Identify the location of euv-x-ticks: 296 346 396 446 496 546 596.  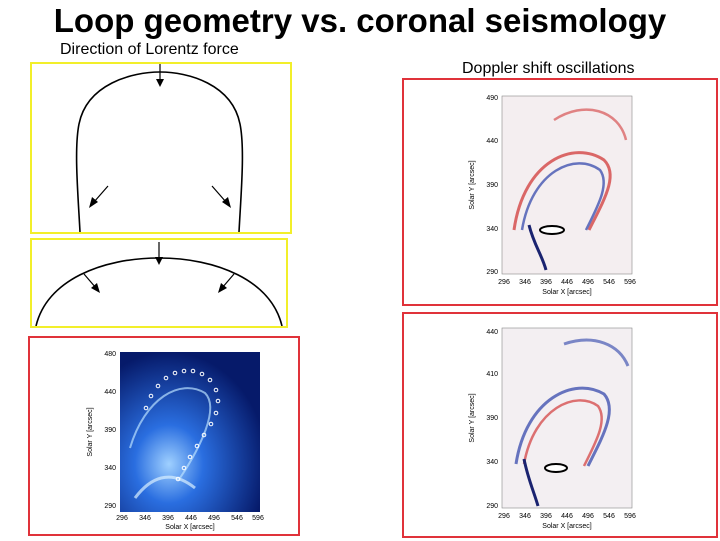
(190, 518).